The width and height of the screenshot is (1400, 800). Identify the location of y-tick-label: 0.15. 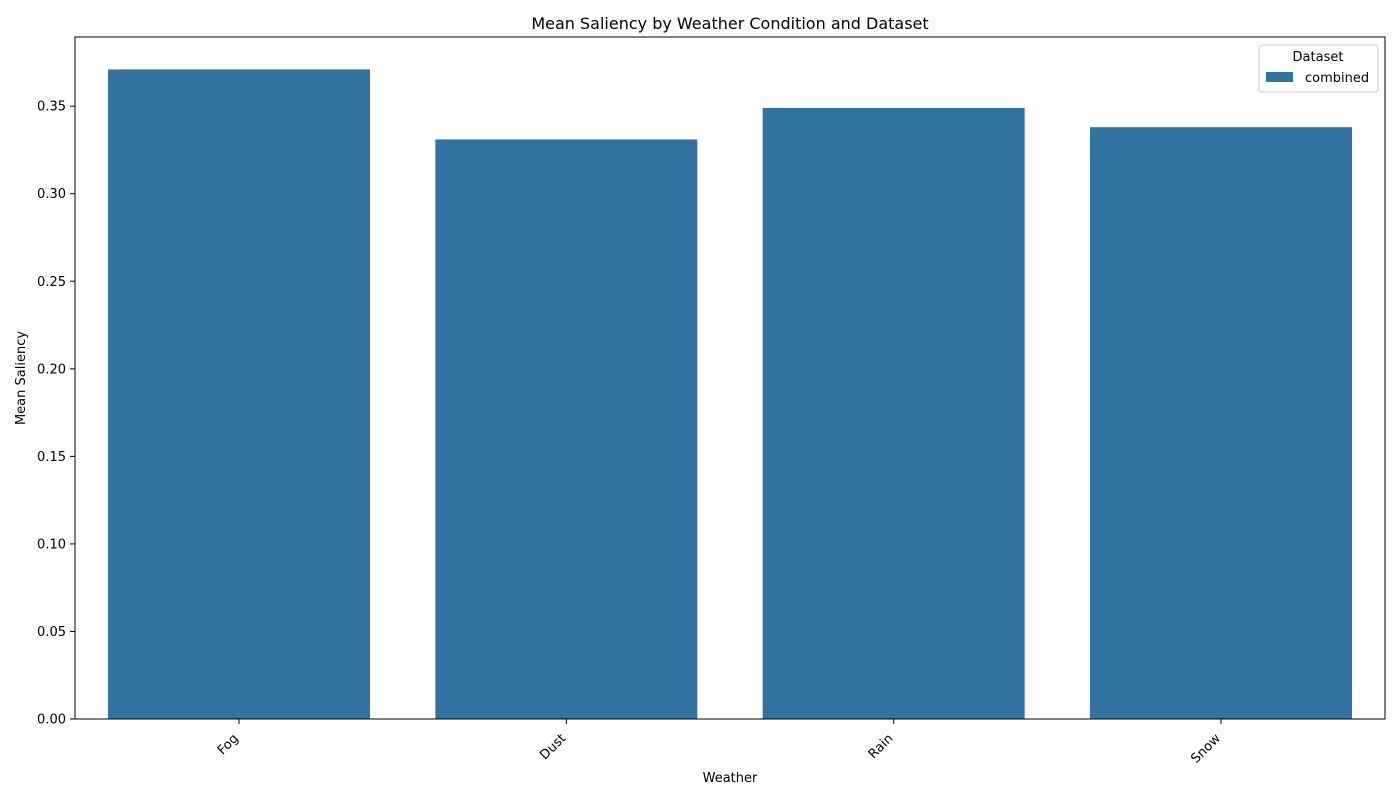
(51, 457).